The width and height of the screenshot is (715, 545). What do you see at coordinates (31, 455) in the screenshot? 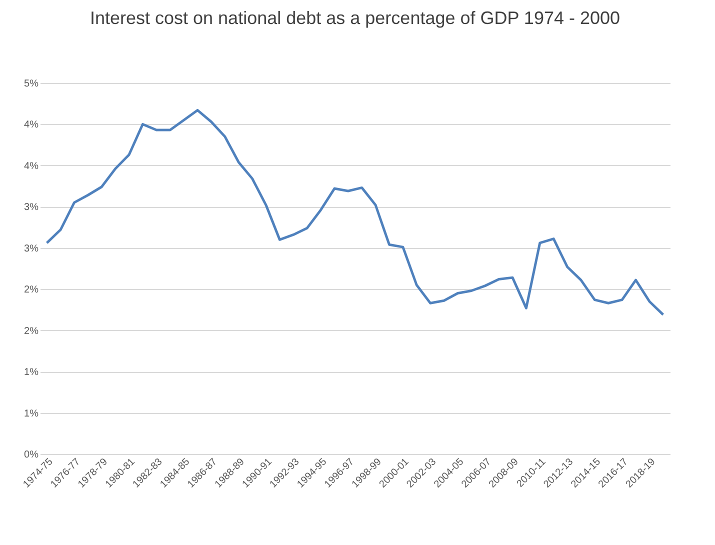
I see `y-tick-label: 0%` at bounding box center [31, 455].